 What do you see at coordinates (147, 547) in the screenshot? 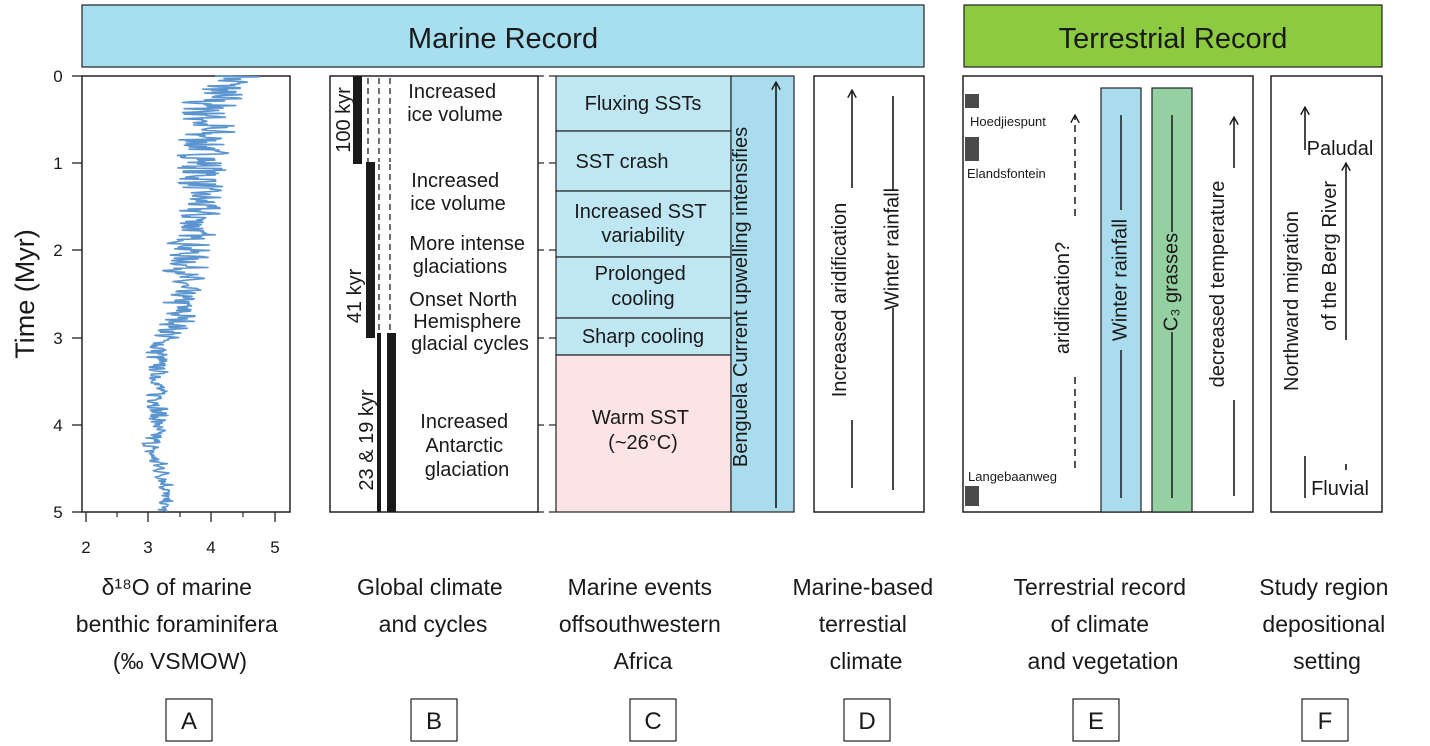
I see `x-tick-label: 3` at bounding box center [147, 547].